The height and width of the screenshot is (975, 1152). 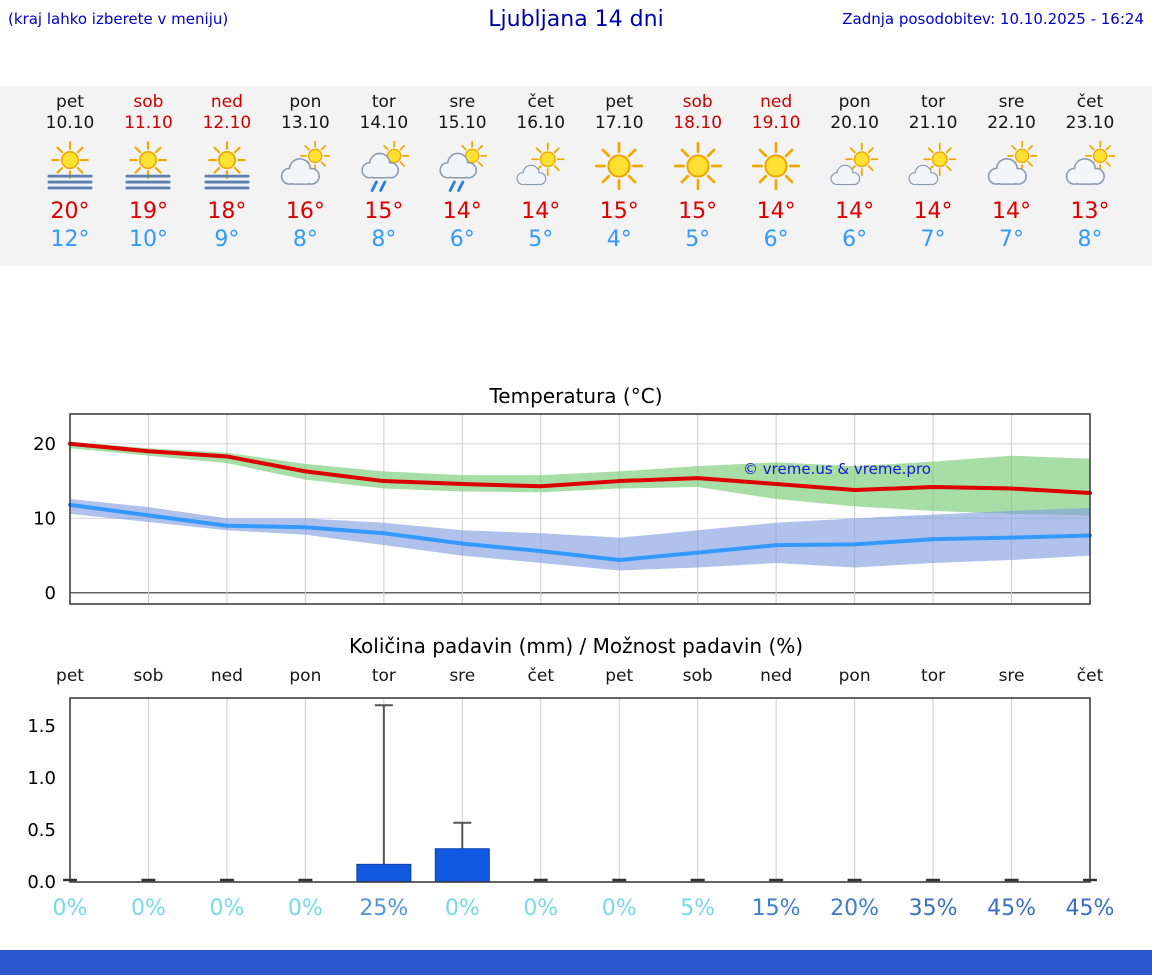 I want to click on low-temp: 8°, so click(x=1090, y=239).